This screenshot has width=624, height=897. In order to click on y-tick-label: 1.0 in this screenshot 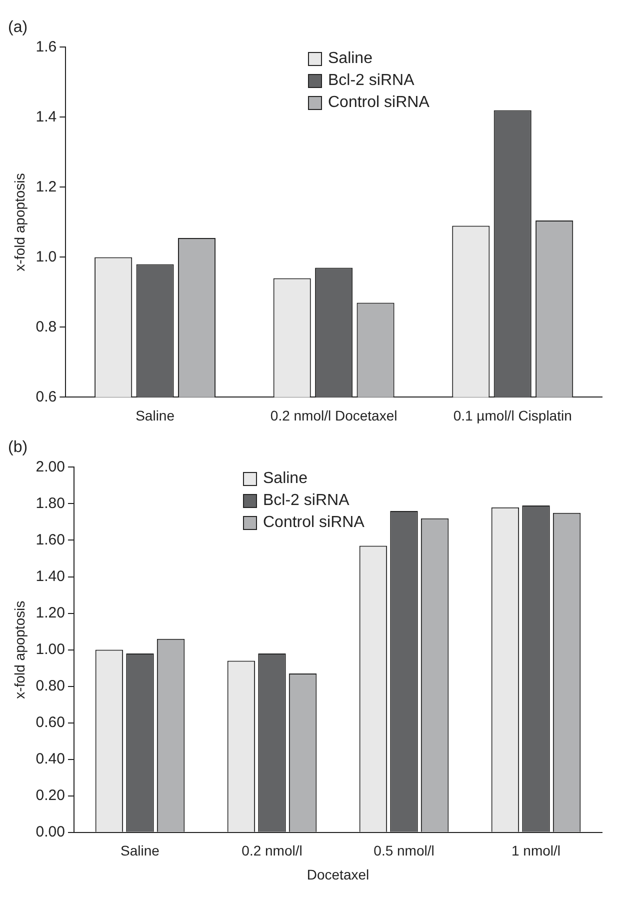, I will do `click(46, 257)`.